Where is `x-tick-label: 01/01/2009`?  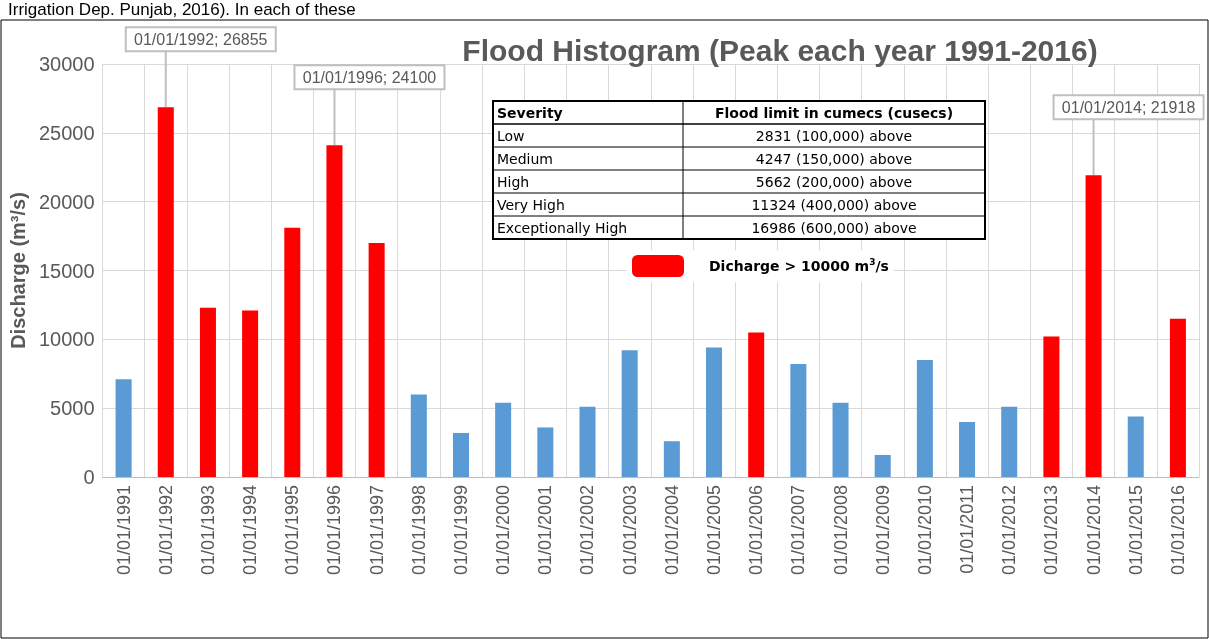
x-tick-label: 01/01/2009 is located at coordinates (882, 530).